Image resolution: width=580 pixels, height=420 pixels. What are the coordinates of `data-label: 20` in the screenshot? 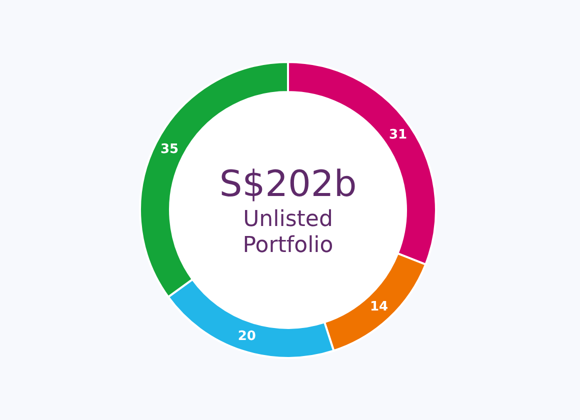 It's located at (247, 336).